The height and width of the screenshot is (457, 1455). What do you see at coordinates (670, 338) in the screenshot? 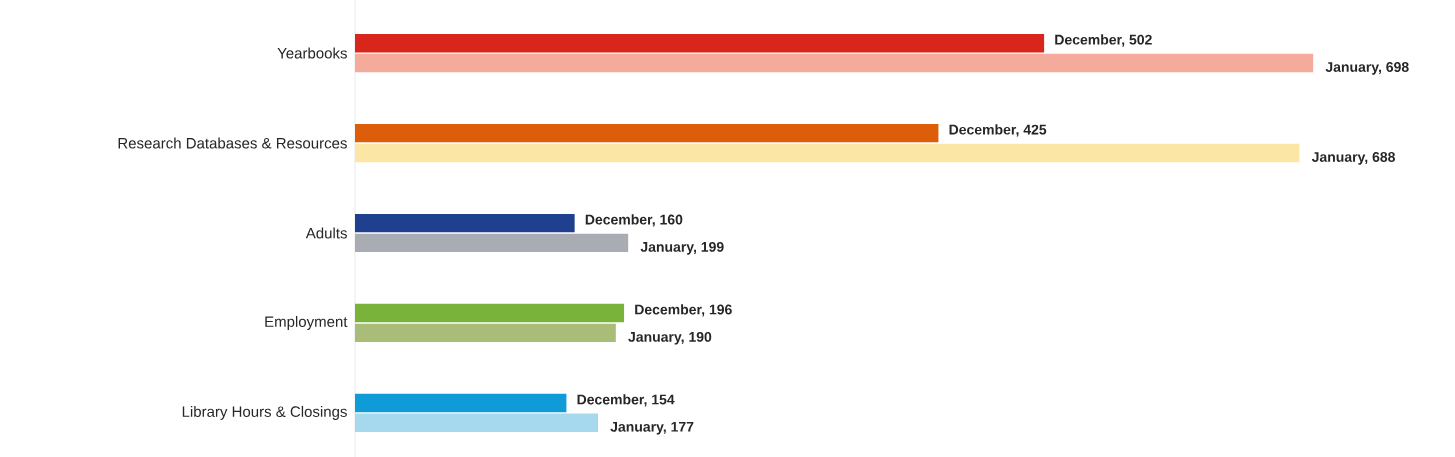
I see `data-label: January, 190` at bounding box center [670, 338].